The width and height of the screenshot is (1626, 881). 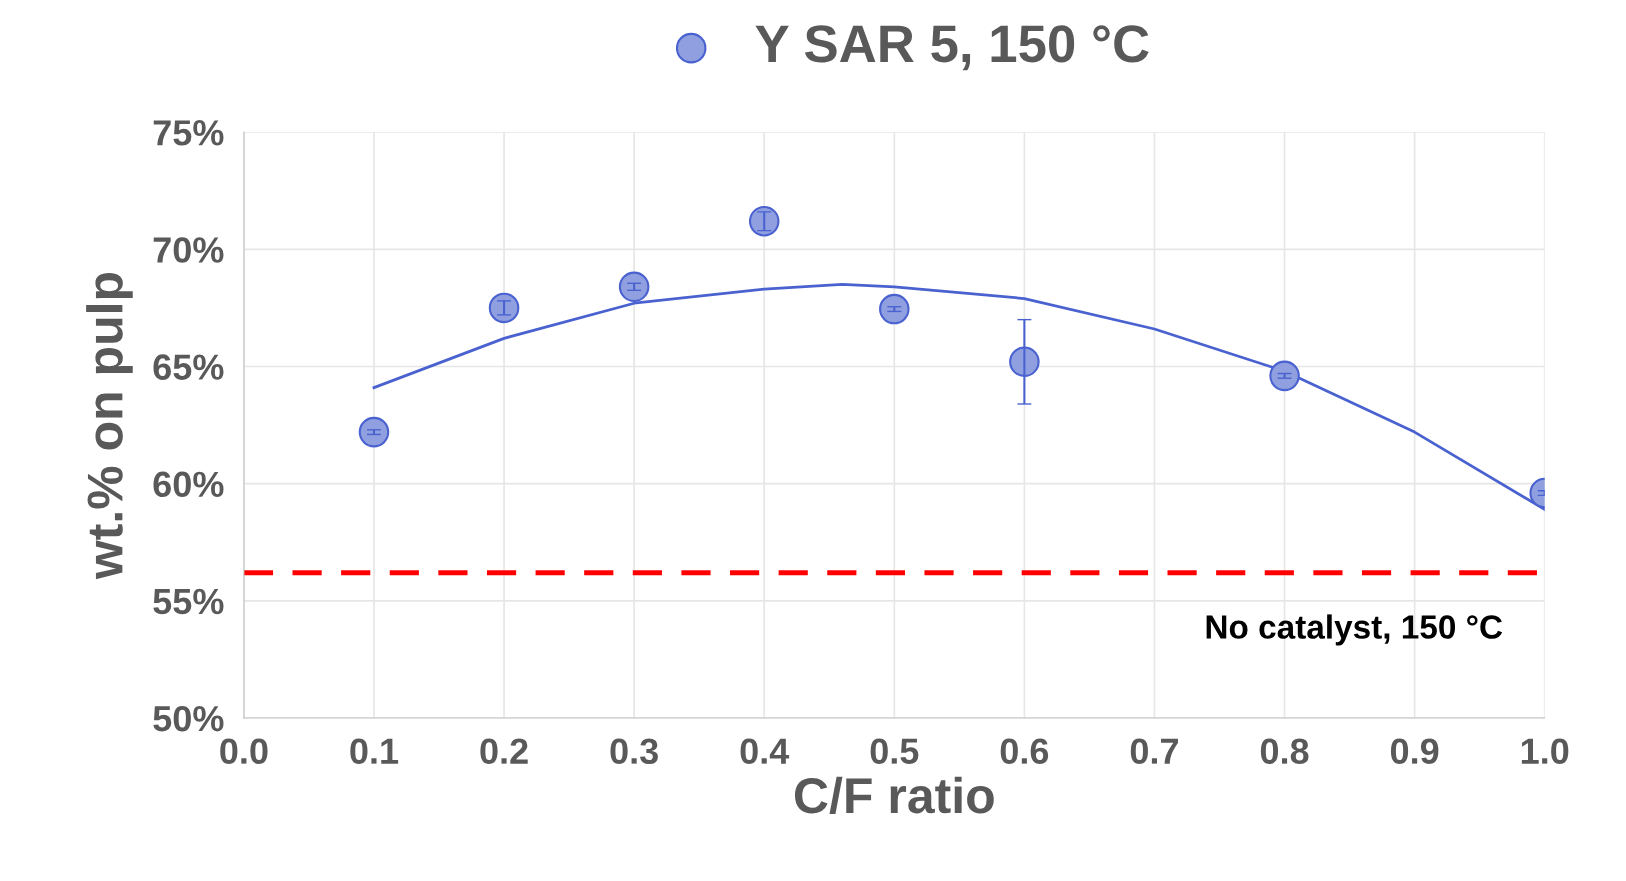 What do you see at coordinates (1024, 751) in the screenshot?
I see `x-tick-label: 0.6` at bounding box center [1024, 751].